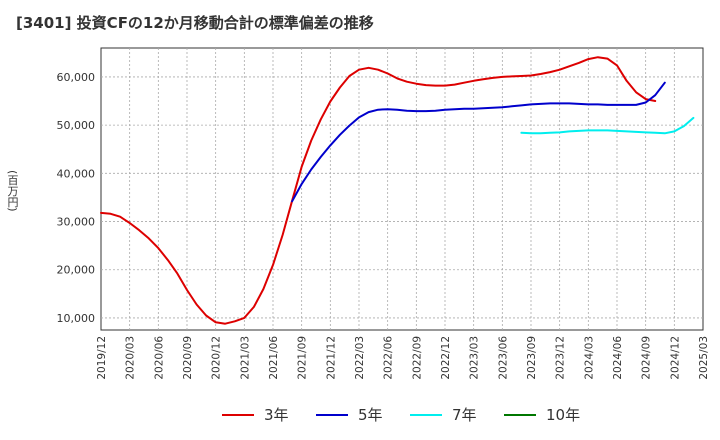  I want to click on series-line-s7, so click(607, 125).